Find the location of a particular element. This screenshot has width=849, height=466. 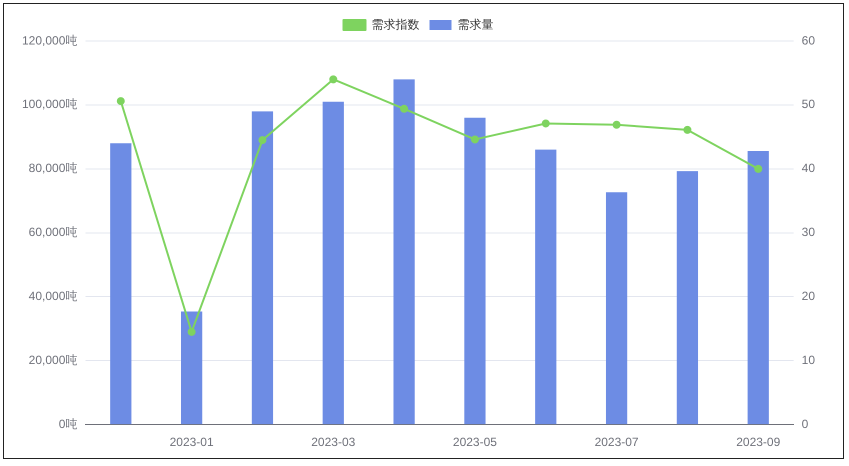

y-tick-label: 0吨 is located at coordinates (68, 423).